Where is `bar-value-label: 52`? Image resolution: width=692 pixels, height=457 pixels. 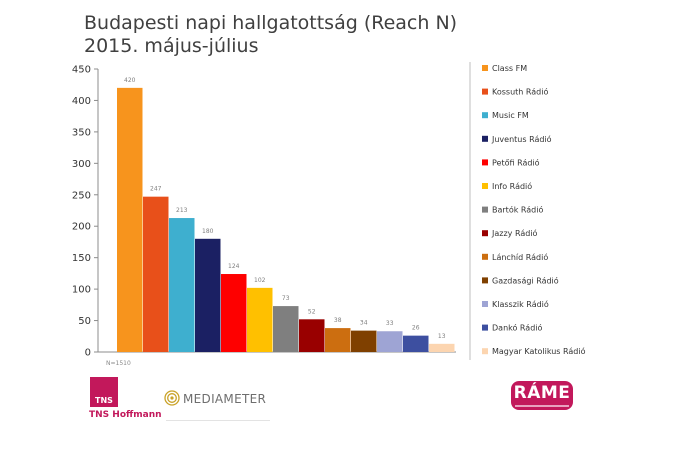 bar-value-label: 52 is located at coordinates (312, 311).